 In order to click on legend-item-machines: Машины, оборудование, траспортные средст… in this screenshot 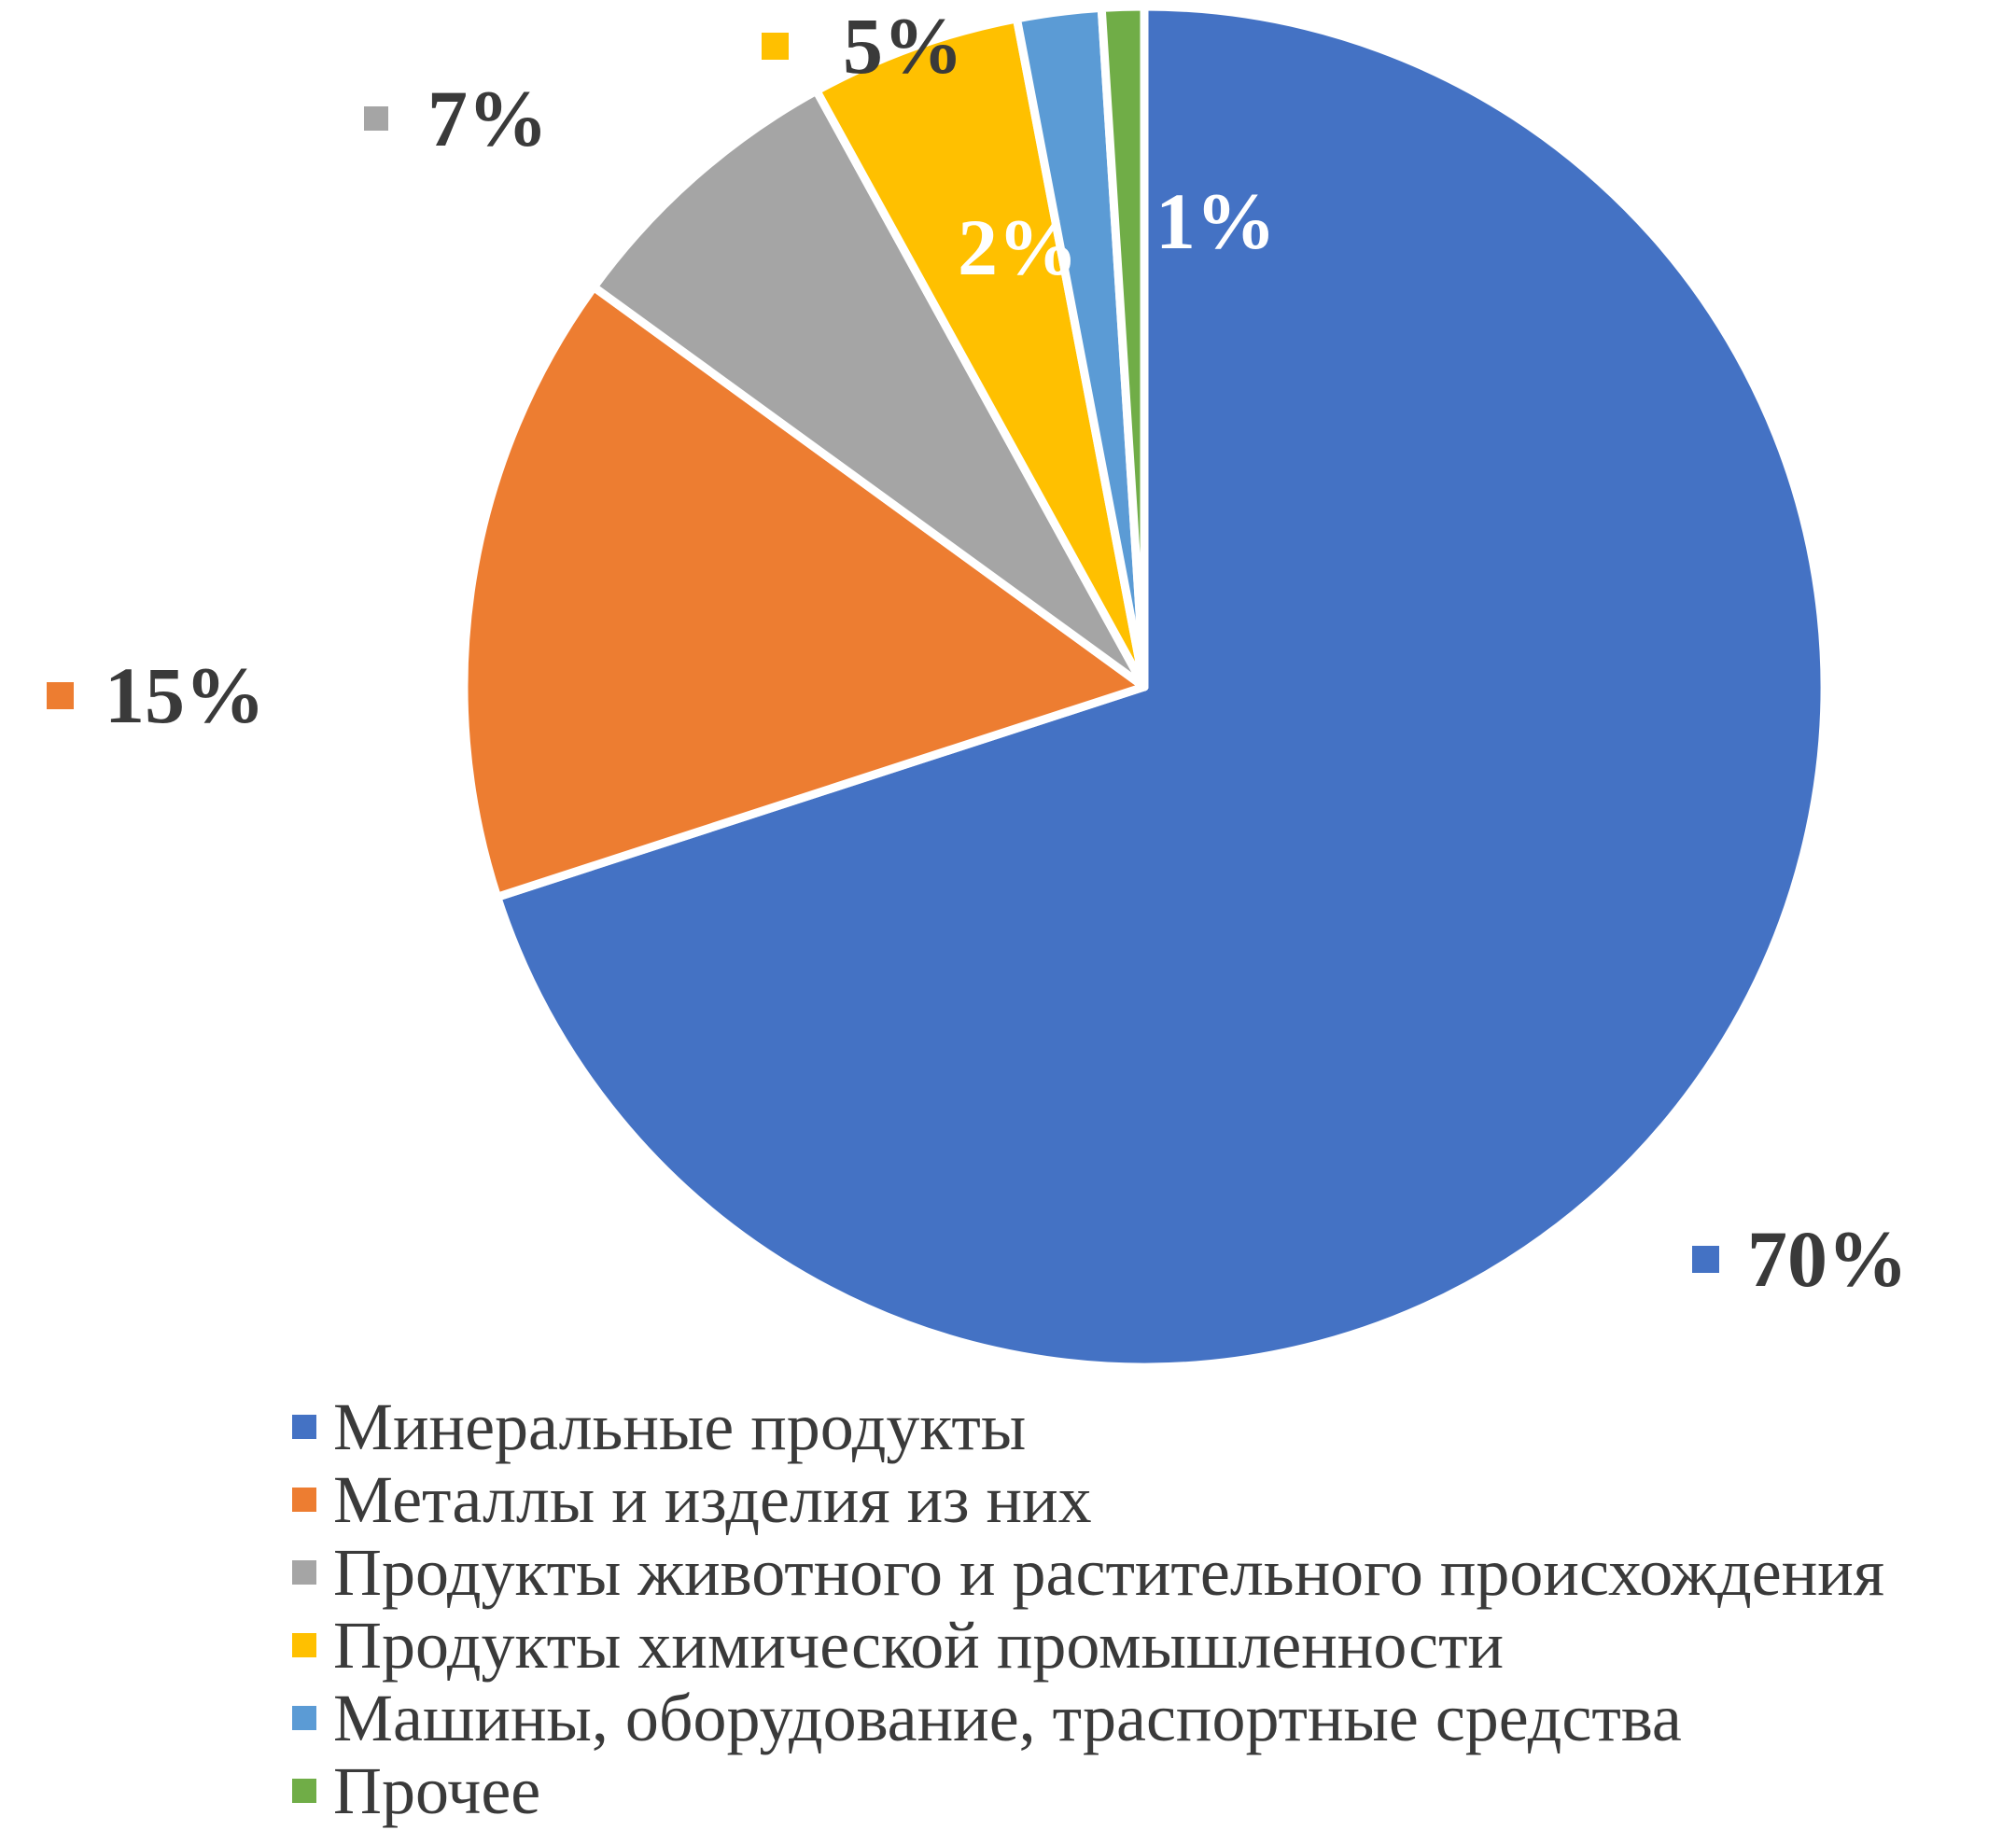, I will do `click(1088, 1718)`.